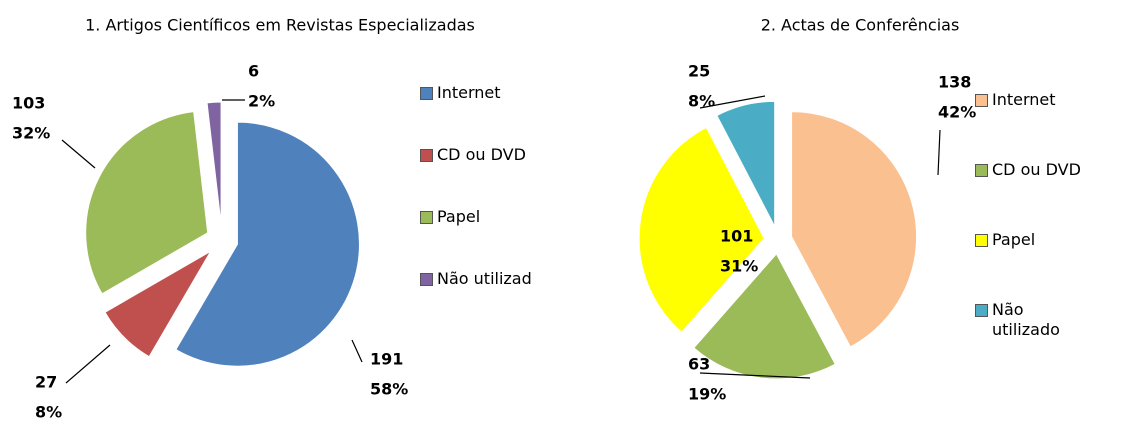  I want to click on data-label: 58%, so click(389, 389).